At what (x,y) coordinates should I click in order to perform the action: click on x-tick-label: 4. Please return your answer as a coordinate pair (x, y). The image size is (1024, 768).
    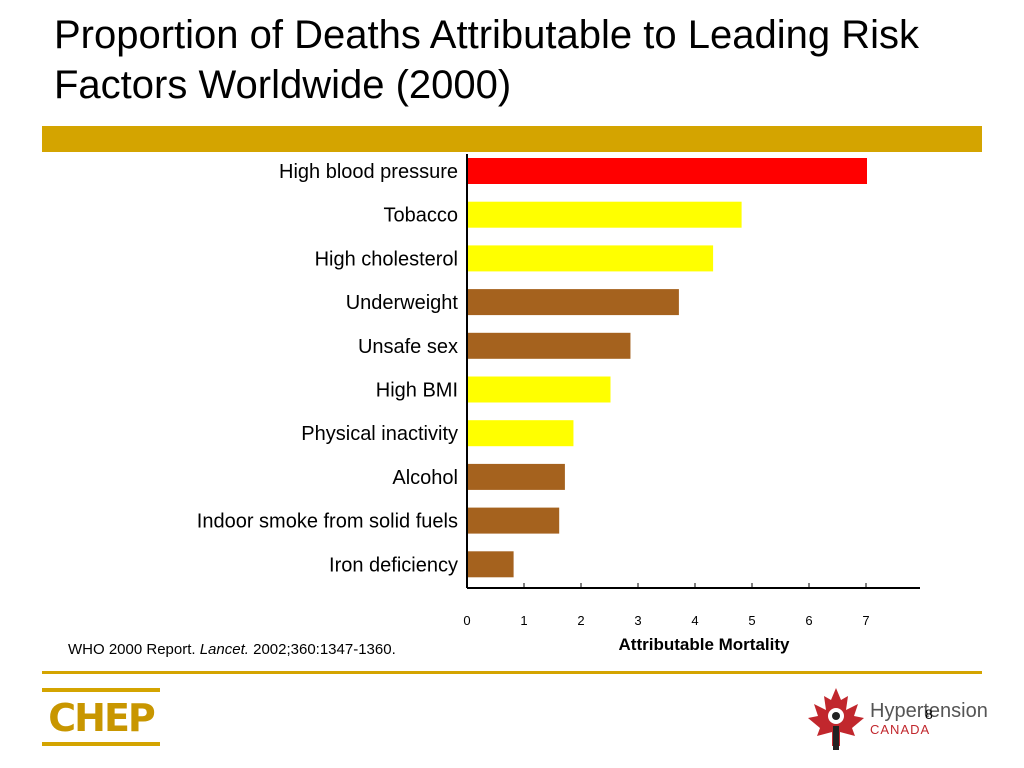
    Looking at the image, I should click on (694, 620).